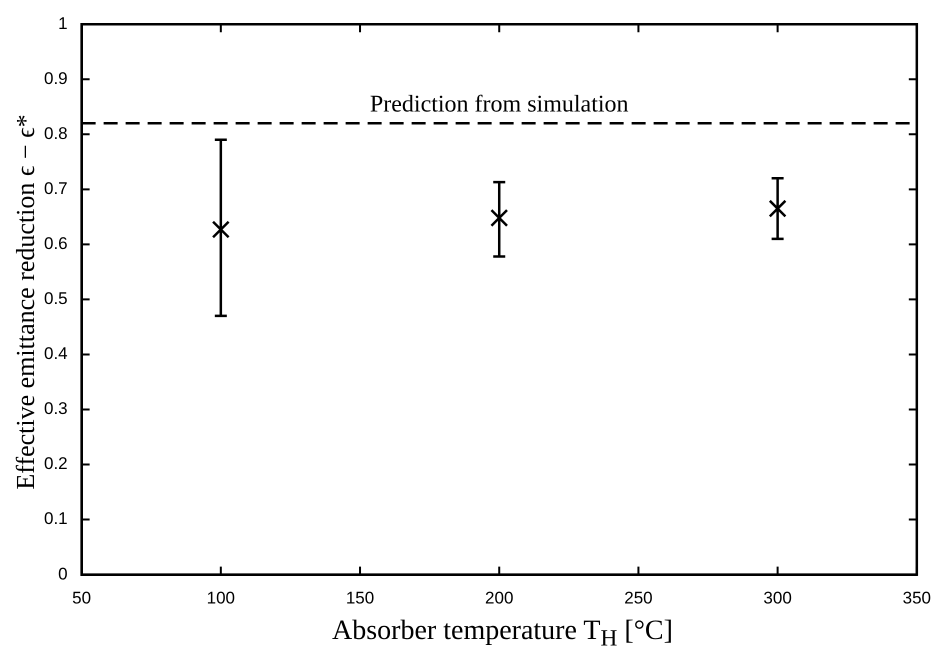  What do you see at coordinates (360, 598) in the screenshot?
I see `x-tick-label: 150` at bounding box center [360, 598].